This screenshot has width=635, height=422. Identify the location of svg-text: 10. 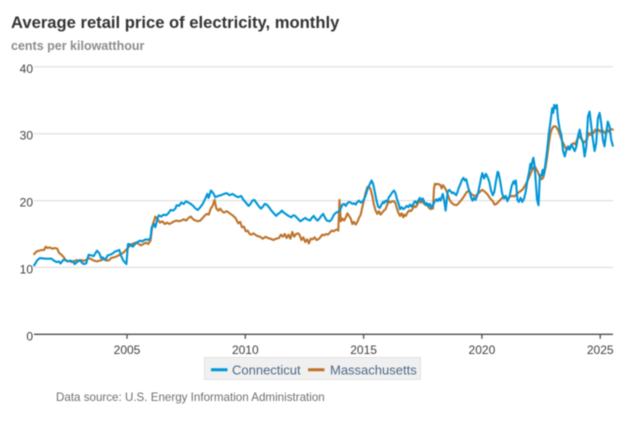
(27, 269).